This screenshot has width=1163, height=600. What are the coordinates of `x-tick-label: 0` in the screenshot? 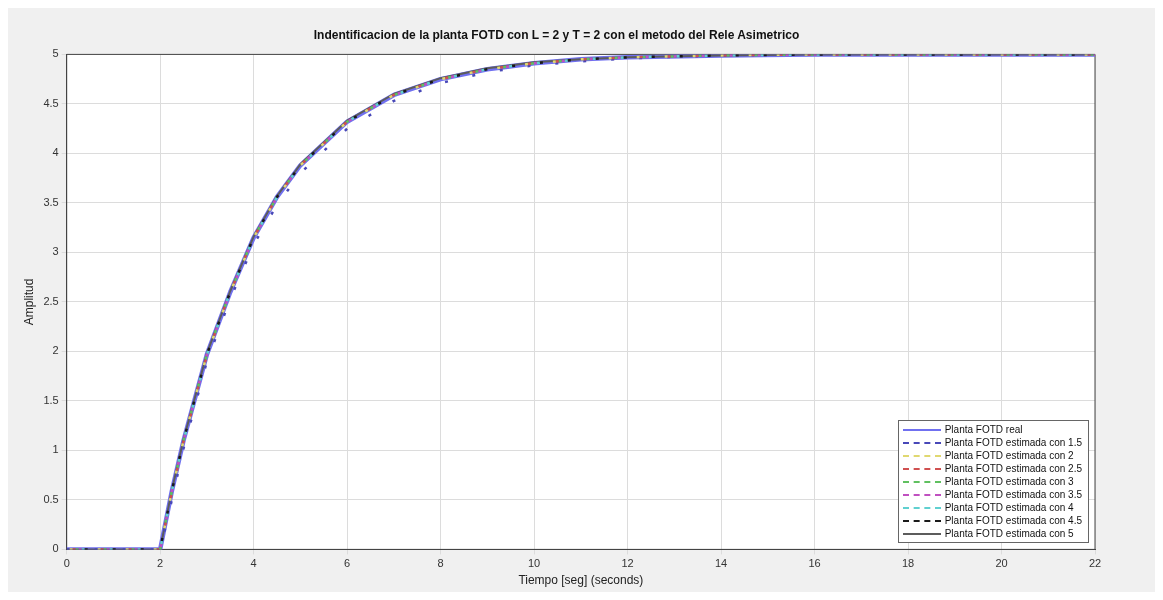 It's located at (66, 563).